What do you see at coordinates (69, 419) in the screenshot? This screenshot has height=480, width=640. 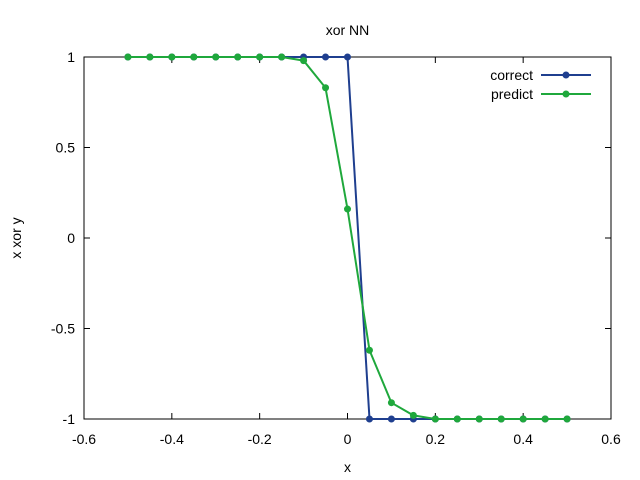 I see `y-tick-label: -1` at bounding box center [69, 419].